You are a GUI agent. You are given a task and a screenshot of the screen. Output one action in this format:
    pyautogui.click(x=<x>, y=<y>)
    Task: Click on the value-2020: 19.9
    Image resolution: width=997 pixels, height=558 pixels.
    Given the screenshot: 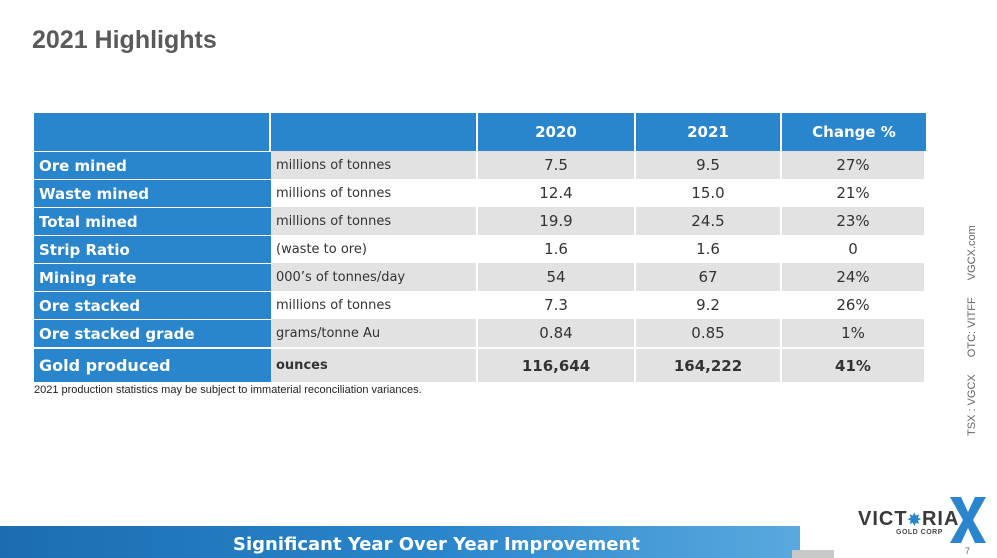 What is the action you would take?
    pyautogui.click(x=557, y=221)
    